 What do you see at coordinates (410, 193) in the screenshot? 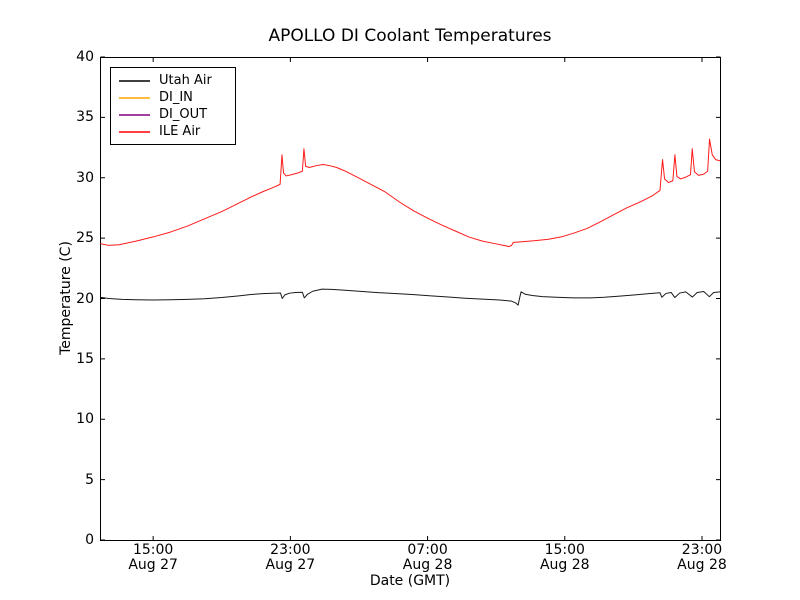
I see `series-line-ile-air` at bounding box center [410, 193].